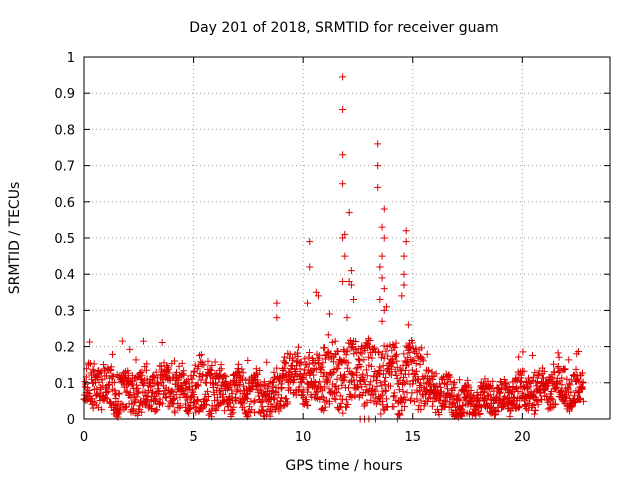  Describe the element at coordinates (71, 420) in the screenshot. I see `y-tick-label: 0` at that location.